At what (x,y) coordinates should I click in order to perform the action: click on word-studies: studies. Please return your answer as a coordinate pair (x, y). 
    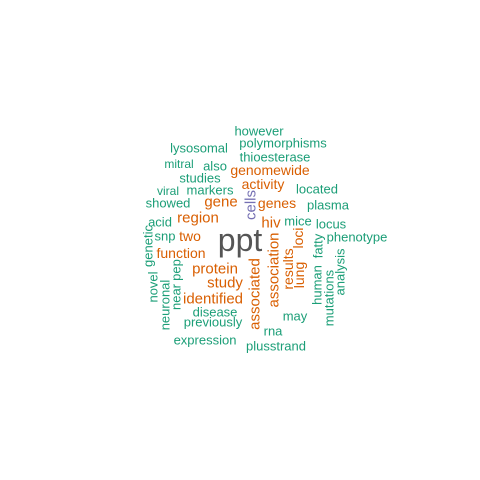
    Looking at the image, I should click on (200, 178).